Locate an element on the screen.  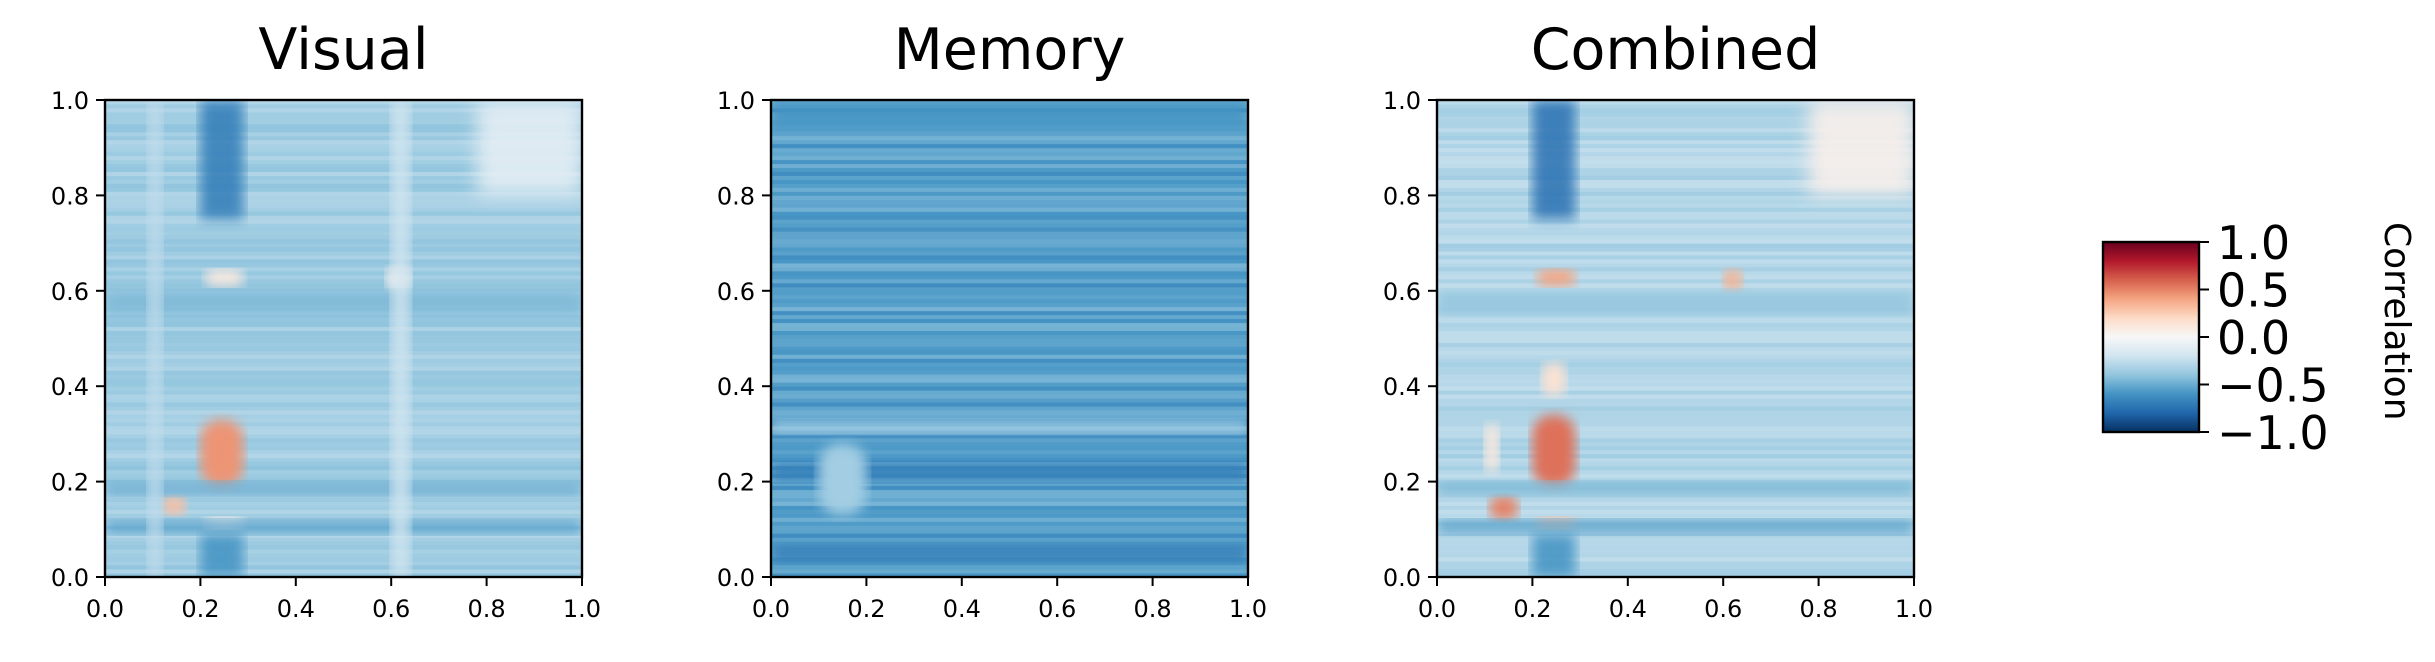
x-tick-label: 1.0 is located at coordinates (1248, 609).